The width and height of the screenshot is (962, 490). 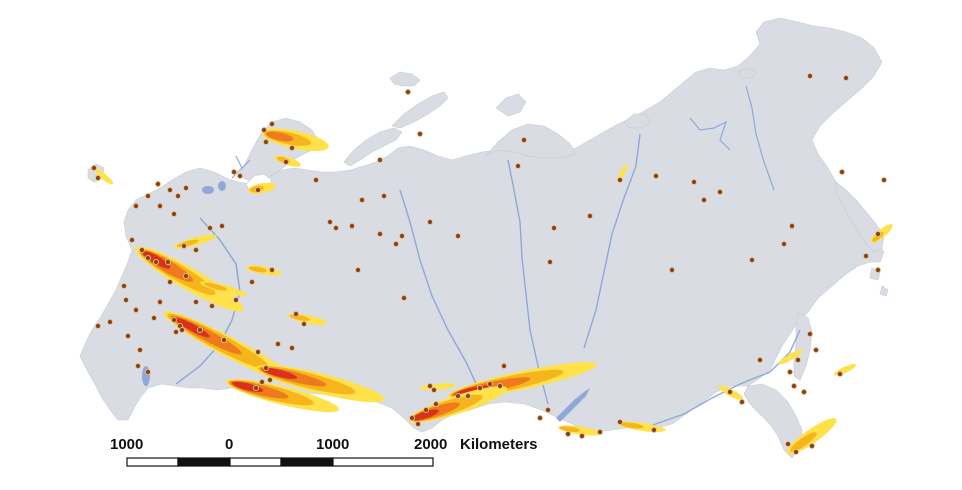 What do you see at coordinates (320, 383) in the screenshot?
I see `plume-orenburg` at bounding box center [320, 383].